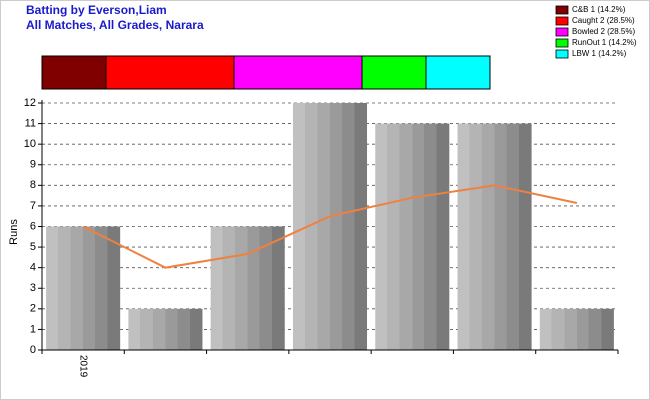  I want to click on y-axis-label: Runs, so click(14, 232).